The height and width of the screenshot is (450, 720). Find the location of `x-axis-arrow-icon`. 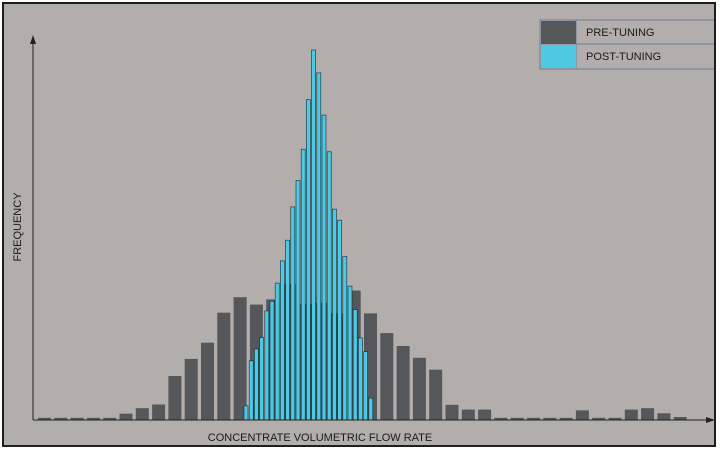

x-axis-arrow-icon is located at coordinates (710, 420).